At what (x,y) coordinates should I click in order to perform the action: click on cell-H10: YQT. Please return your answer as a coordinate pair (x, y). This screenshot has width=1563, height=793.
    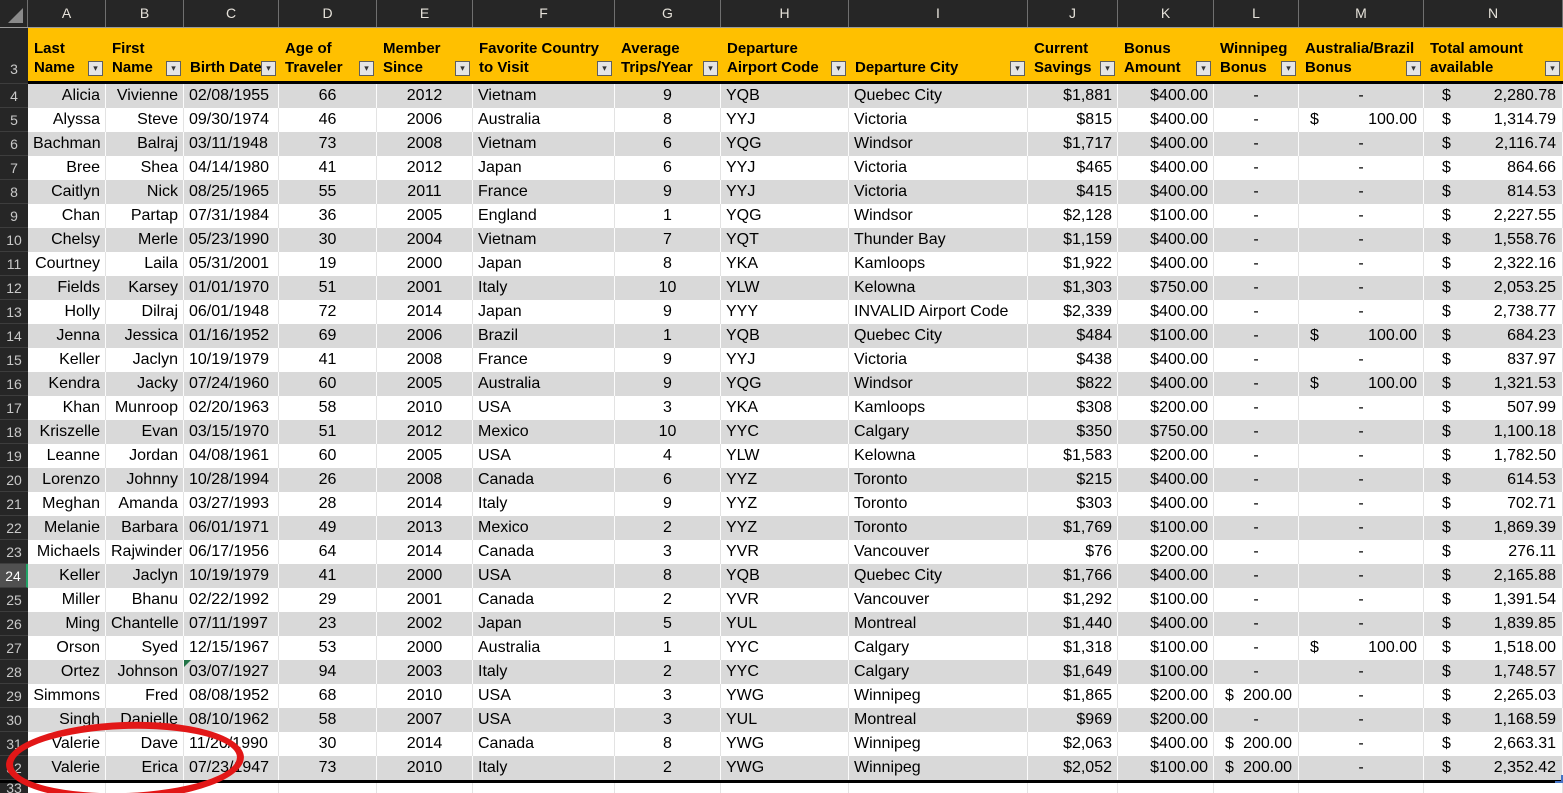
    Looking at the image, I should click on (785, 240).